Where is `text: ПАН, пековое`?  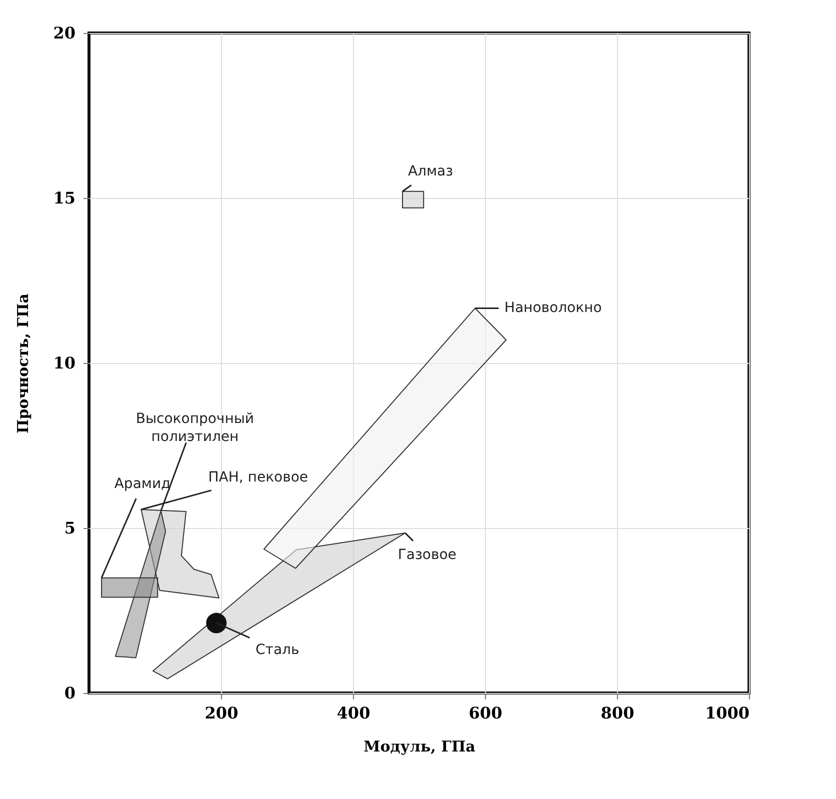 text: ПАН, пековое is located at coordinates (258, 478).